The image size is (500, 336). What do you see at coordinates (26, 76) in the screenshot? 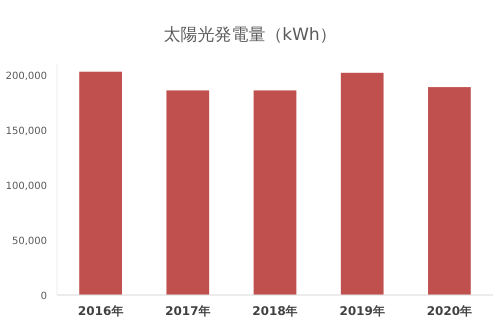
I see `y-tick-label: 200,000` at bounding box center [26, 76].